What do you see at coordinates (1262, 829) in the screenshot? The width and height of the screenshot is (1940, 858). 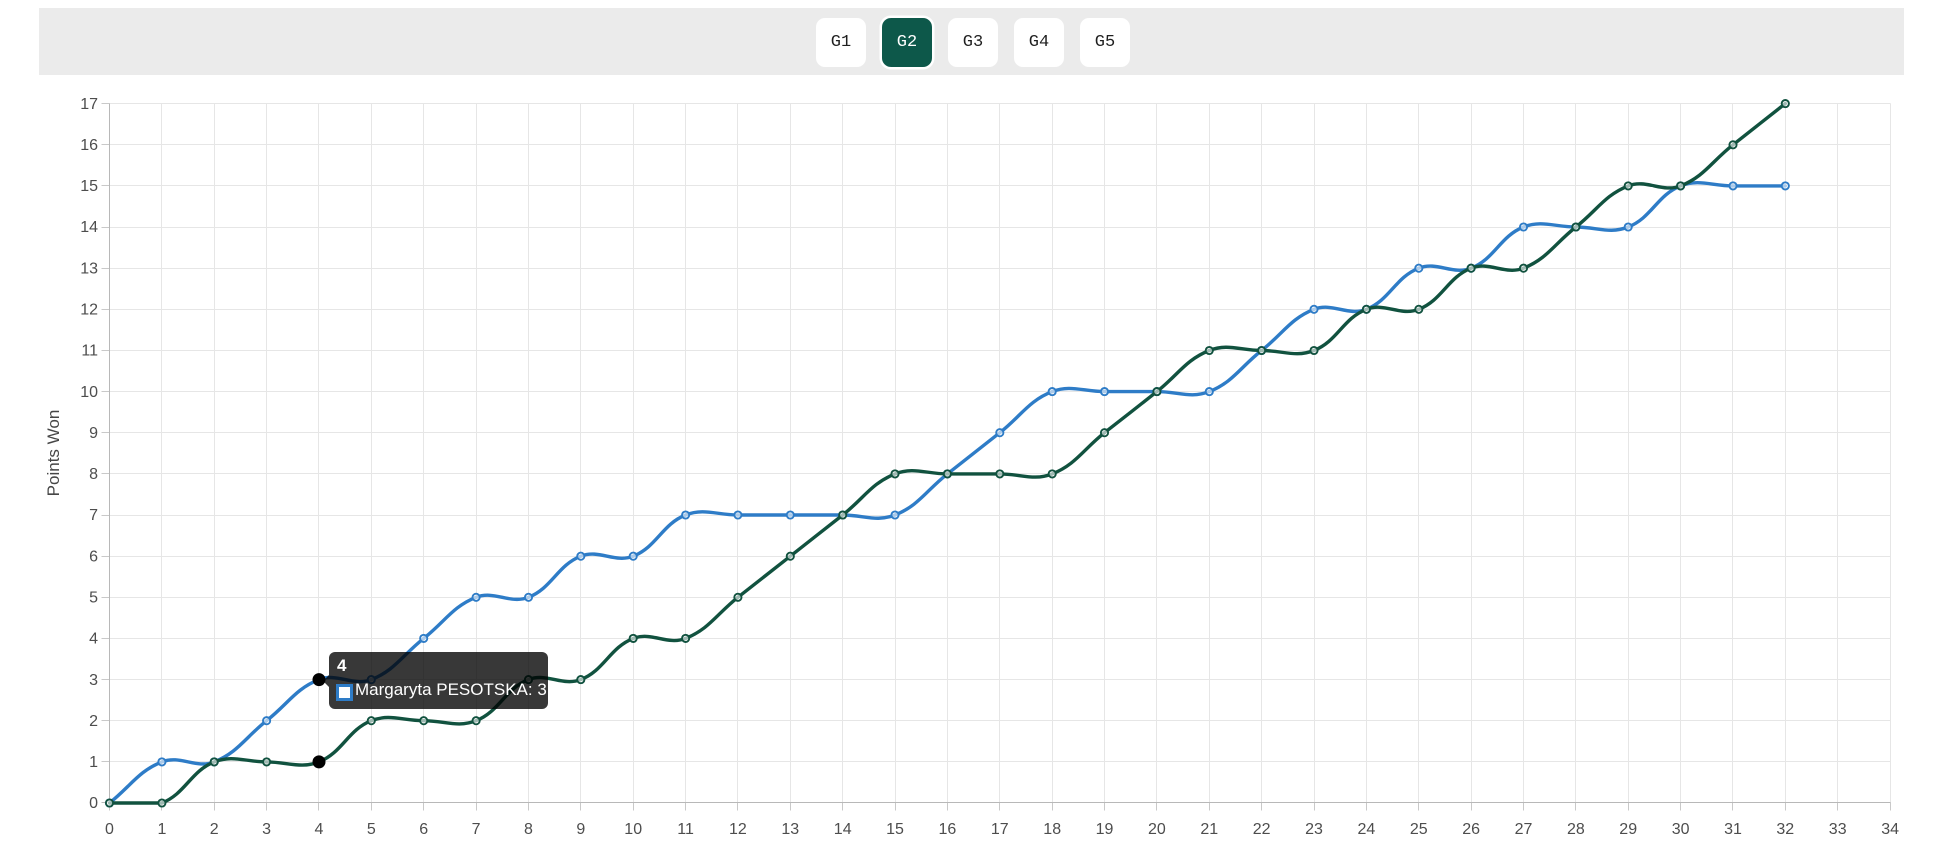 I see `svg-text: 22` at bounding box center [1262, 829].